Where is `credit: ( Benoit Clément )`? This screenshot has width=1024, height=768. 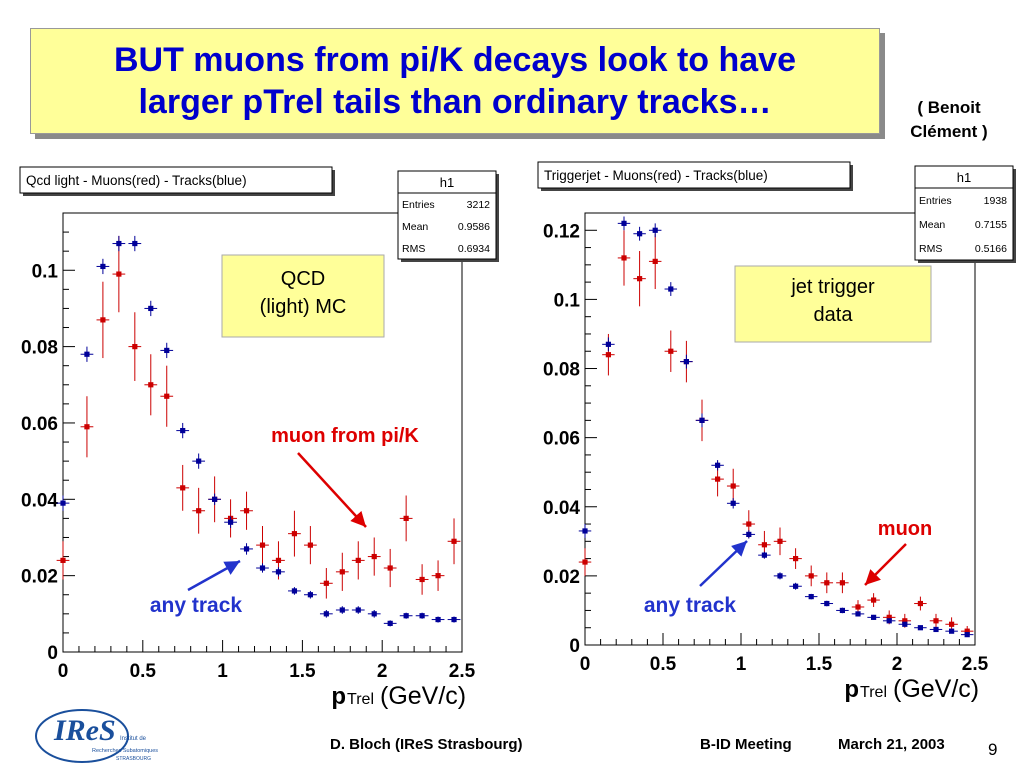
credit: ( Benoit Clément ) is located at coordinates (949, 120).